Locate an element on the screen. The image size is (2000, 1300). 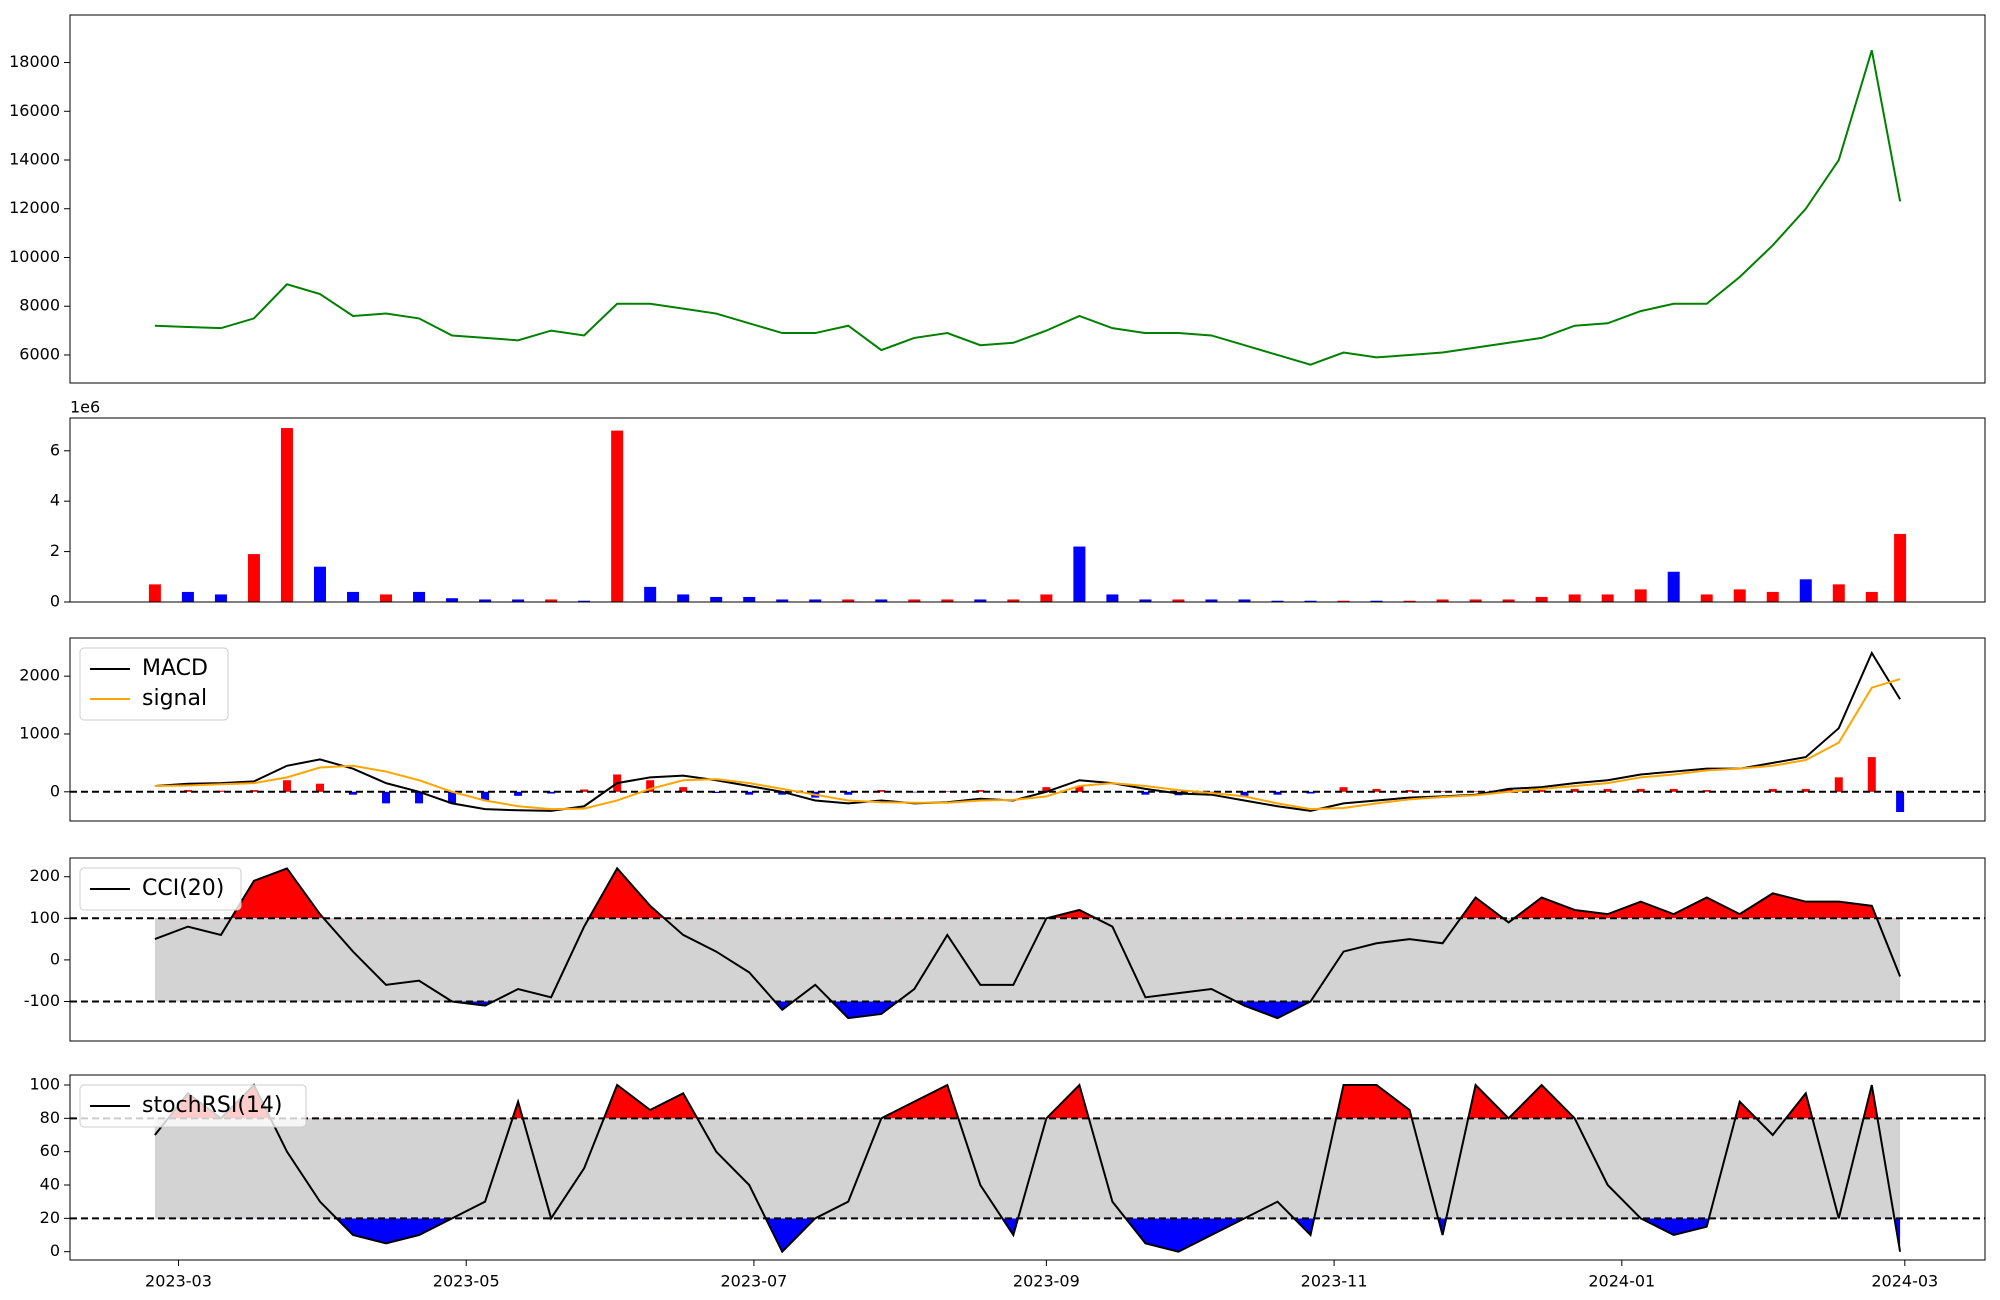
series-line is located at coordinates (1028, 1168).